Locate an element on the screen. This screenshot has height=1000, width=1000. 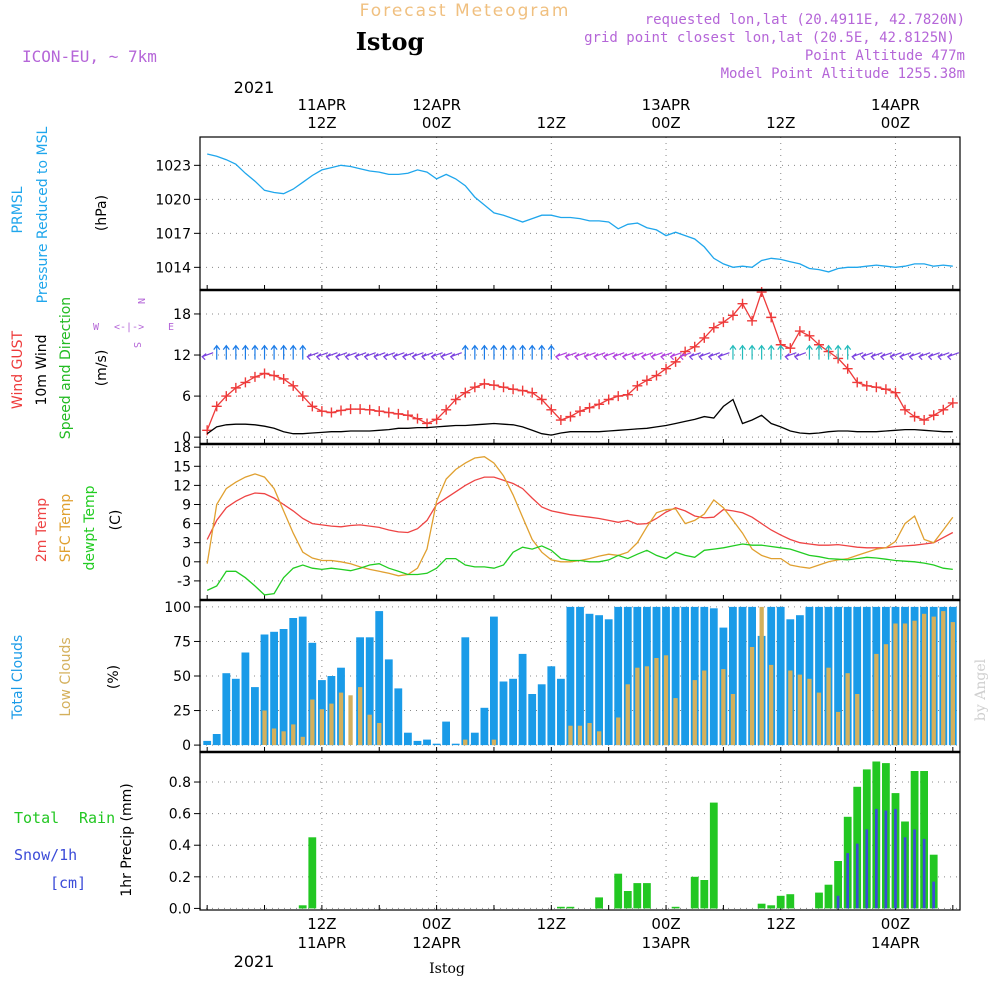
total-clouds-label: Total Clouds is located at coordinates (18, 677).